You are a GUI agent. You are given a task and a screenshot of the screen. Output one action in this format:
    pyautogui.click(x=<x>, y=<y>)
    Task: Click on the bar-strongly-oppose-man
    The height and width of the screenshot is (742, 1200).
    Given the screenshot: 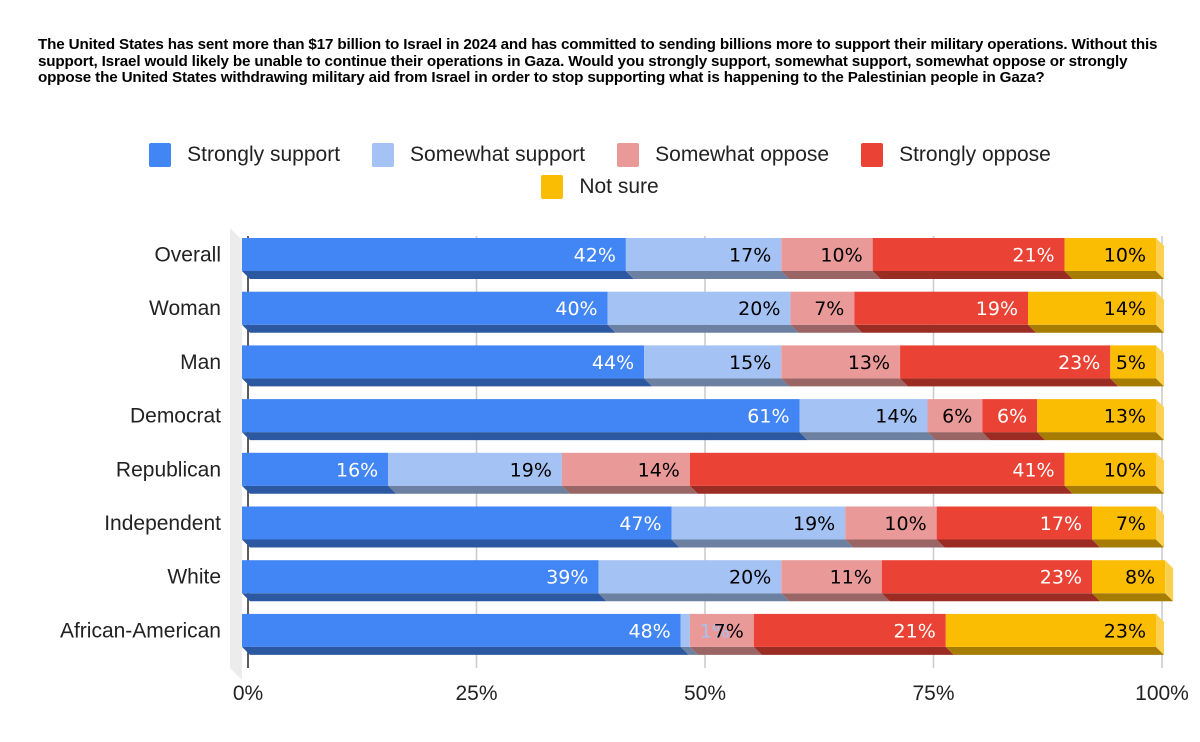 What is the action you would take?
    pyautogui.click(x=1005, y=362)
    